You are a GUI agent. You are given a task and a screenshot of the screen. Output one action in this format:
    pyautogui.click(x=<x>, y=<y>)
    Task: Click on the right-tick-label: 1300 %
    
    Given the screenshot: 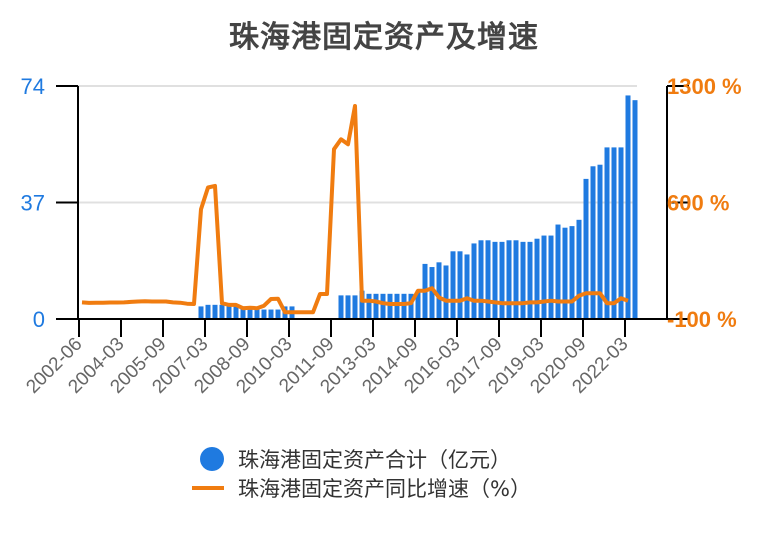 What is the action you would take?
    pyautogui.click(x=704, y=86)
    